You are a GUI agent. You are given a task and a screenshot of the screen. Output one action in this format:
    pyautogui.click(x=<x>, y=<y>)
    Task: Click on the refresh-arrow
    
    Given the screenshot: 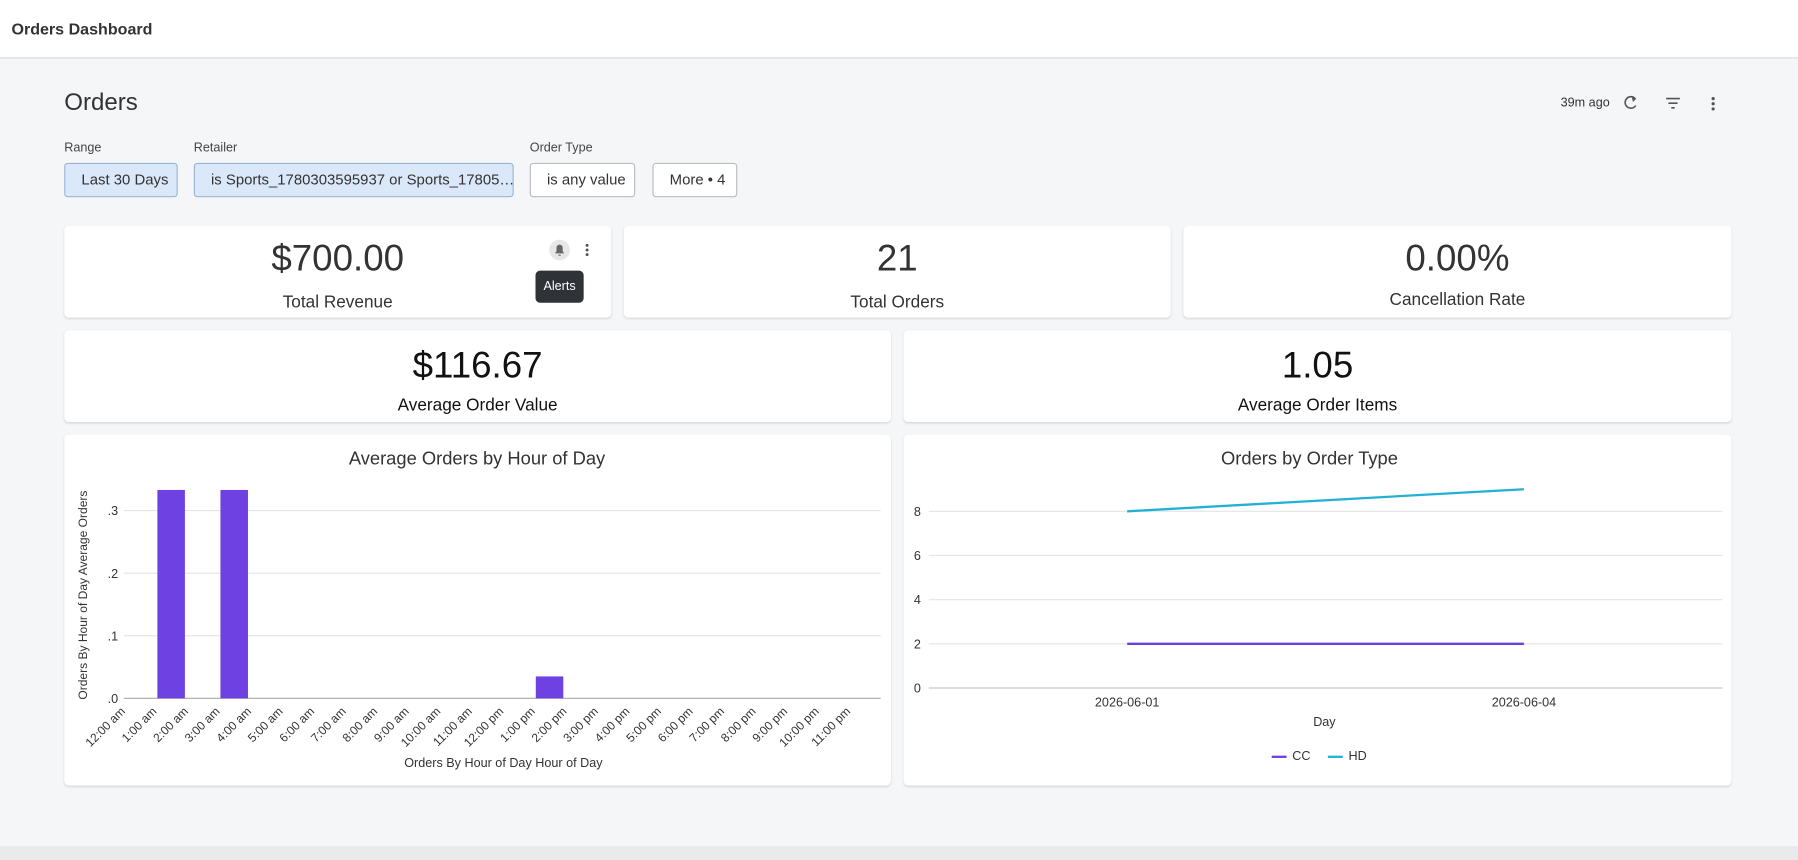 What is the action you would take?
    pyautogui.click(x=1634, y=99)
    